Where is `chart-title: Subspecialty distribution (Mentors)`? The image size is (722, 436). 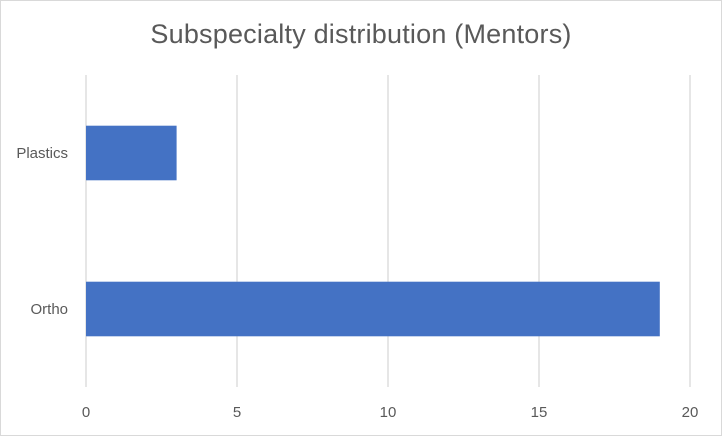
chart-title: Subspecialty distribution (Mentors) is located at coordinates (361, 34).